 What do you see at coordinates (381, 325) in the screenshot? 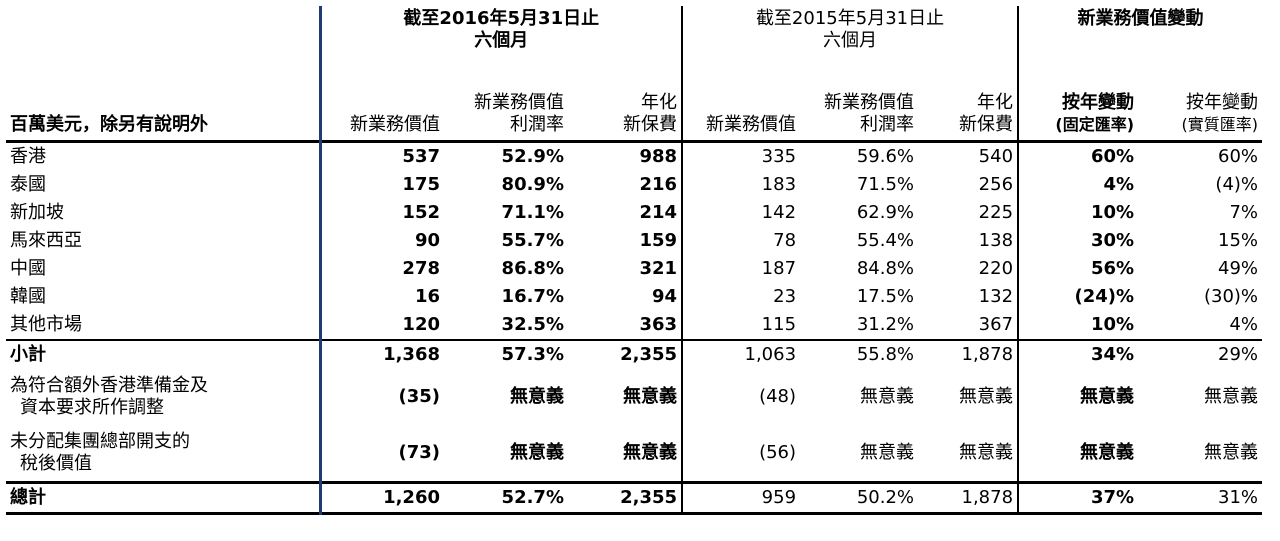
I see `cell-nbv-2016: 120` at bounding box center [381, 325].